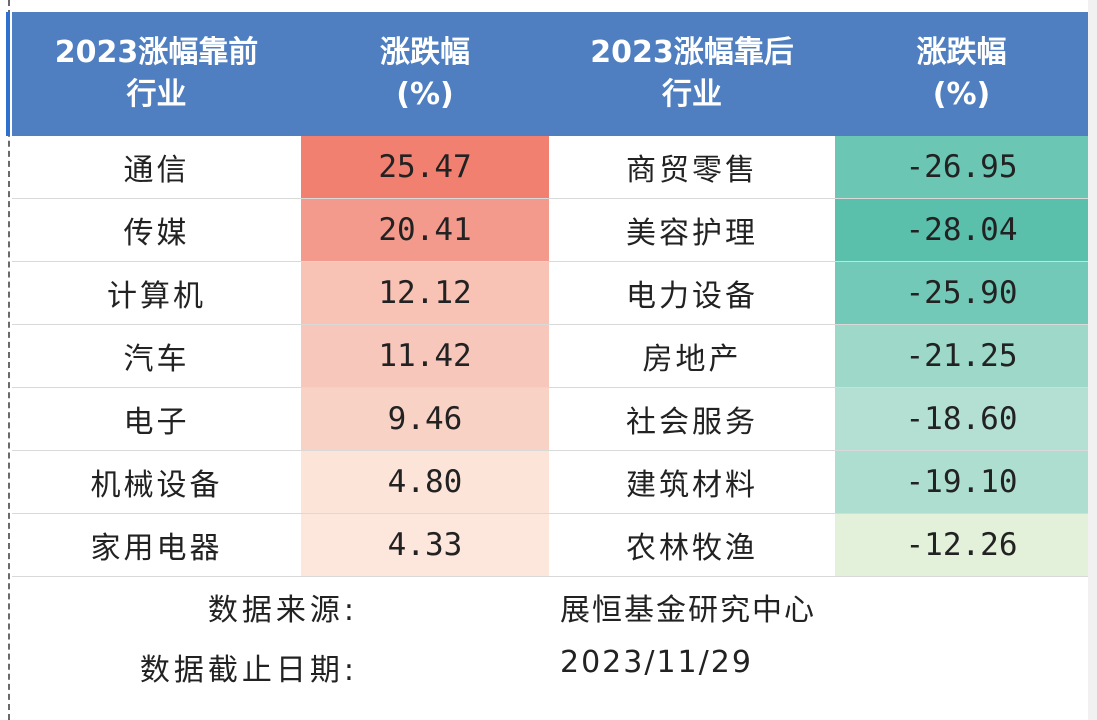 Image resolution: width=1097 pixels, height=720 pixels. I want to click on date-label: 数据截止日期:, so click(248, 670).